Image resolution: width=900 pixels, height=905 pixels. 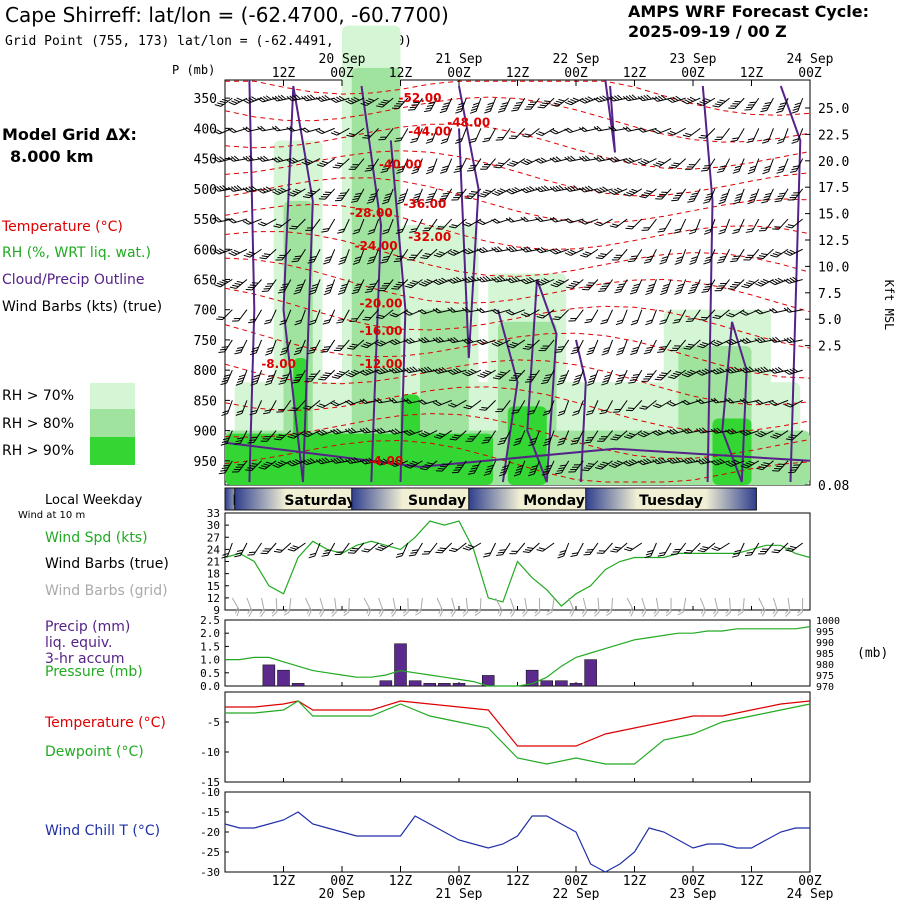 I want to click on pressure-tick-label: 975, so click(x=825, y=676).